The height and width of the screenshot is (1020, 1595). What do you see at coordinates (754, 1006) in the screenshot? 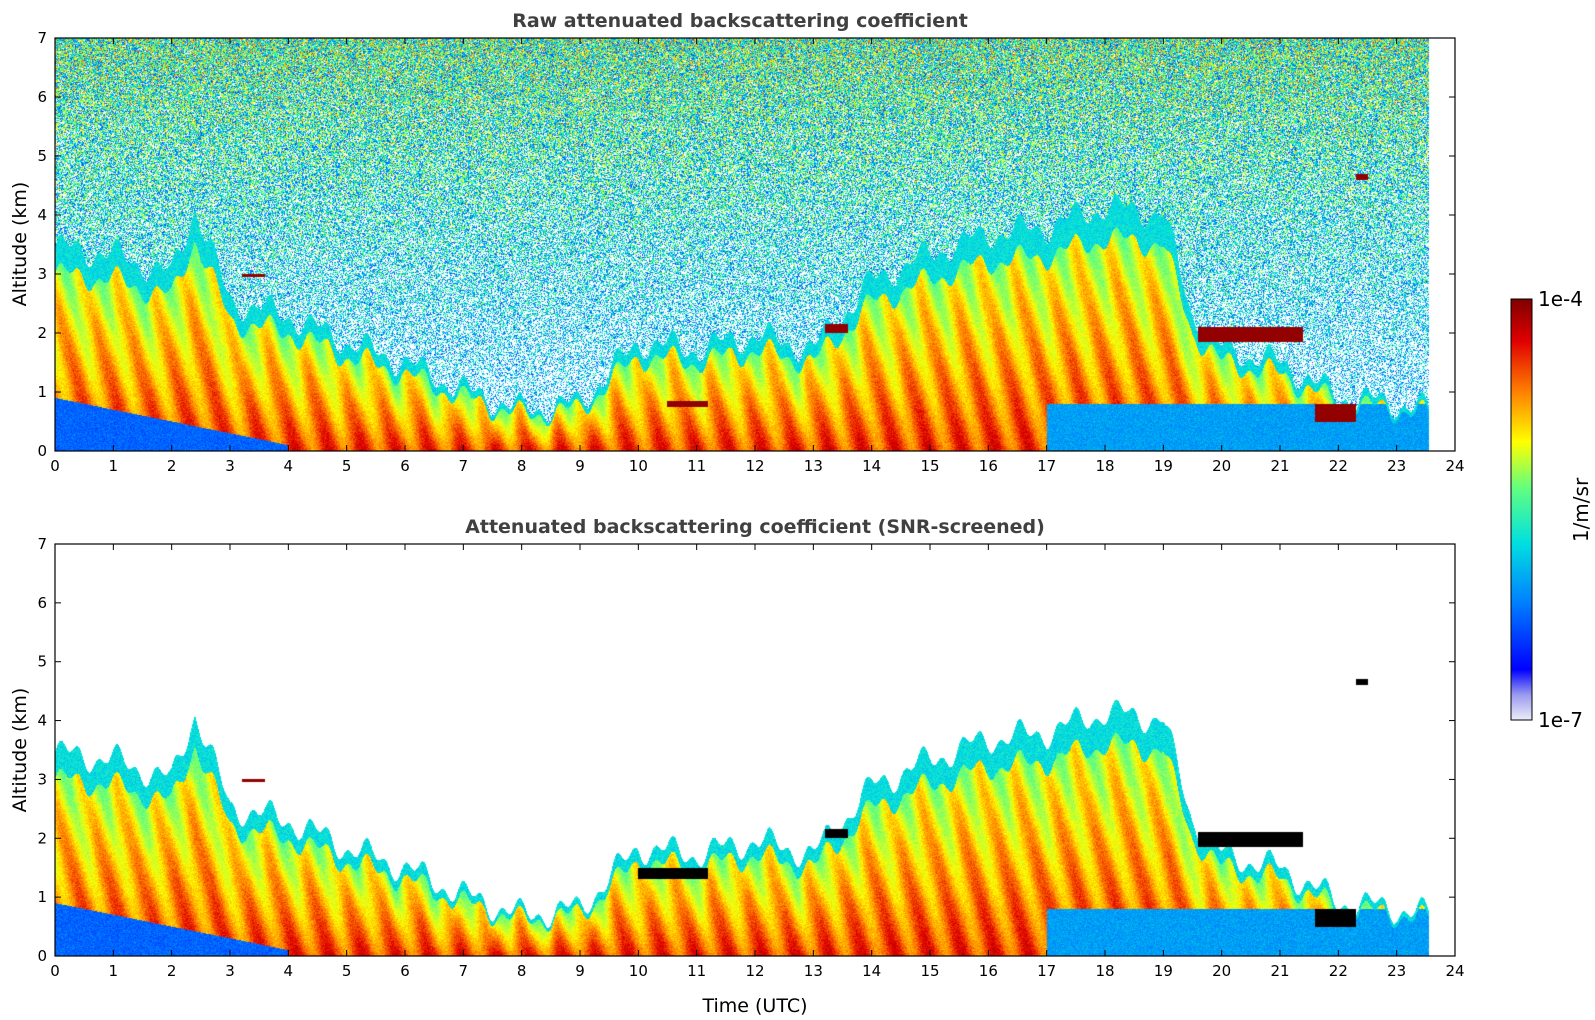
I see `panel-screened-xlabel: Time (UTC)` at bounding box center [754, 1006].